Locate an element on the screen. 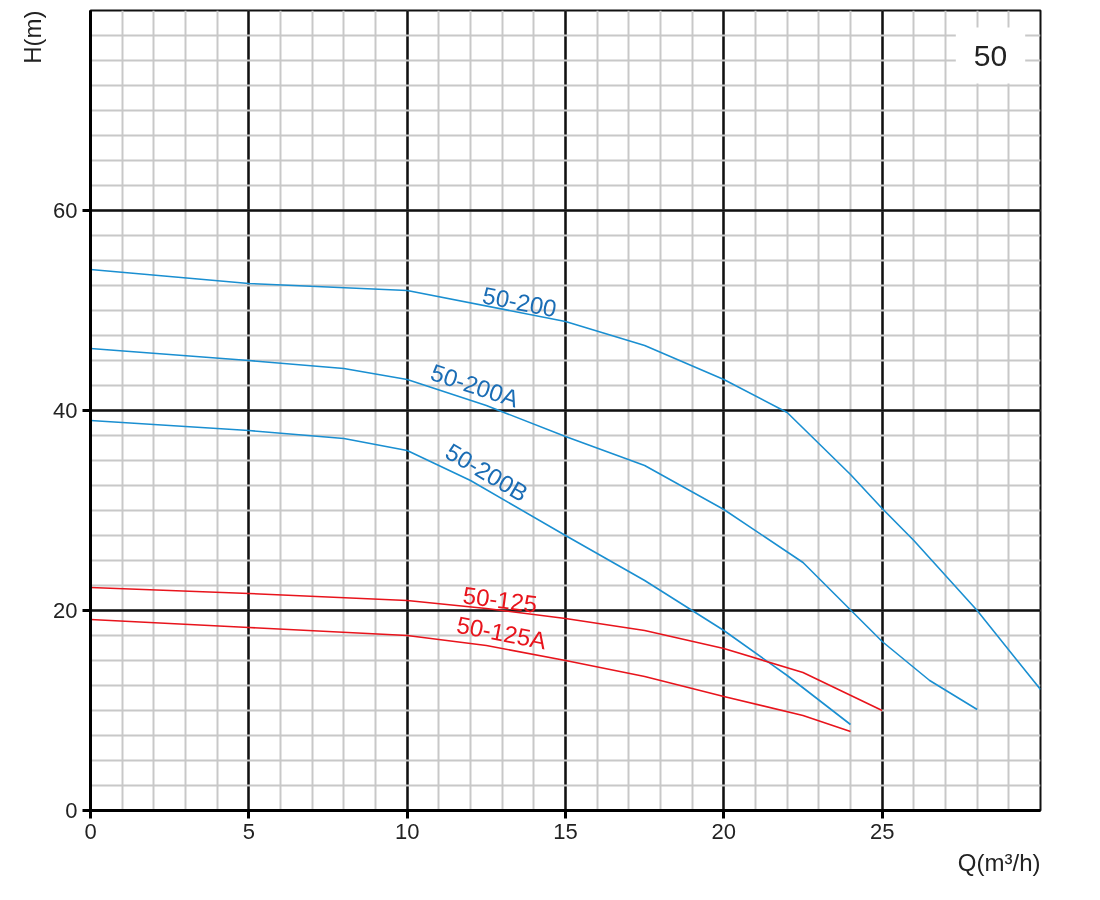  x-tick-label: 0 is located at coordinates (90, 831).